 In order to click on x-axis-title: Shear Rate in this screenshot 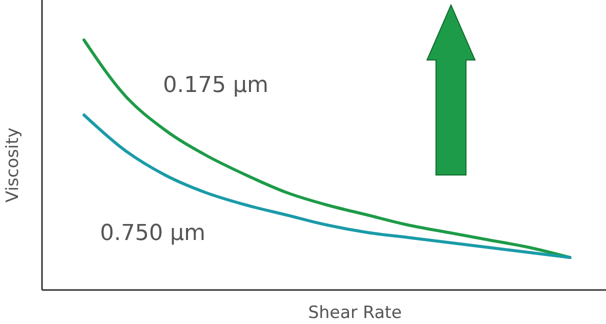, I will do `click(355, 313)`.